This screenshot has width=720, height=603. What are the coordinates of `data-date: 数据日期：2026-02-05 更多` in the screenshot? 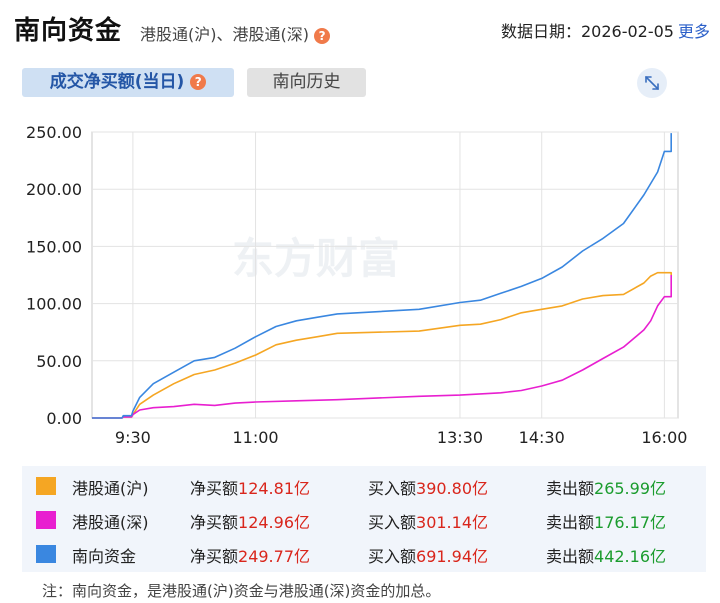 It's located at (605, 30).